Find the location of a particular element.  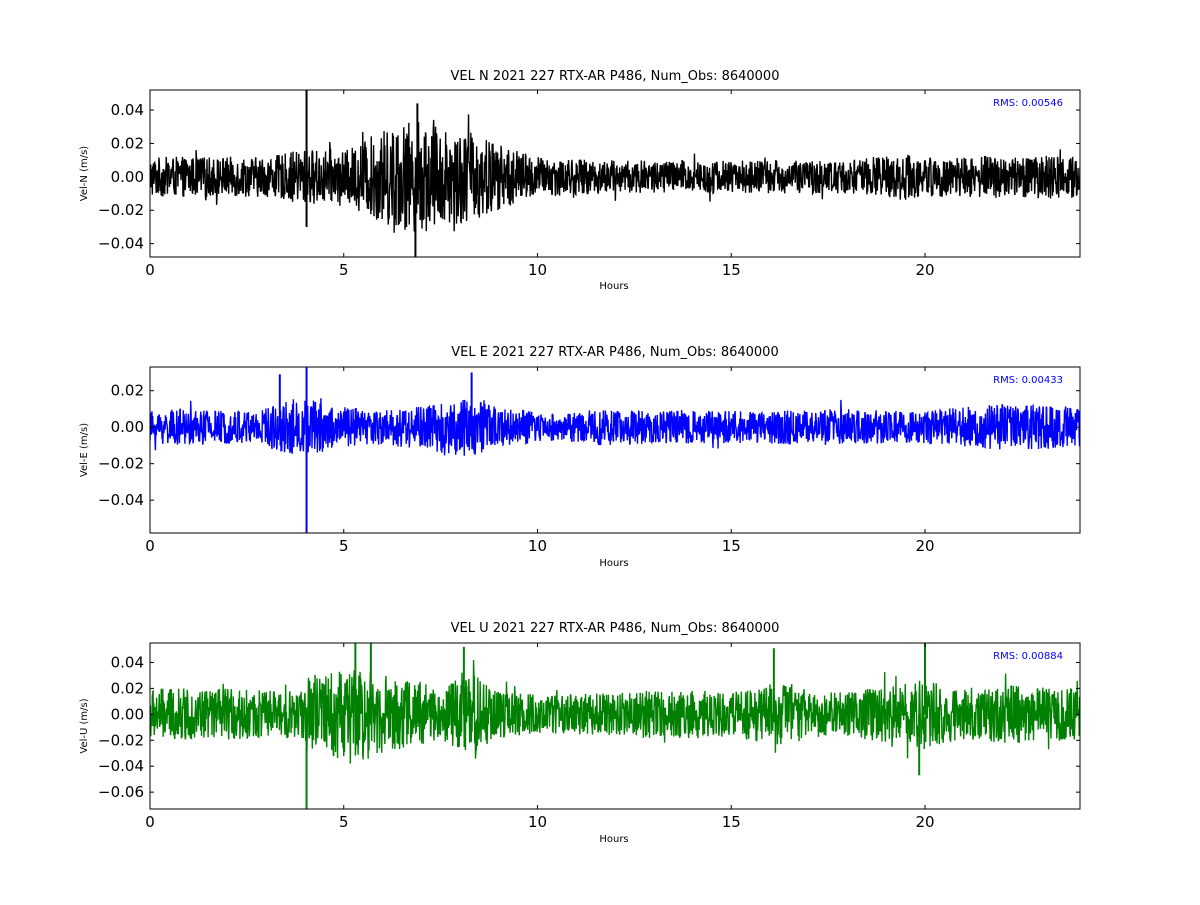

x-axis-label-up: Hours is located at coordinates (613, 839).